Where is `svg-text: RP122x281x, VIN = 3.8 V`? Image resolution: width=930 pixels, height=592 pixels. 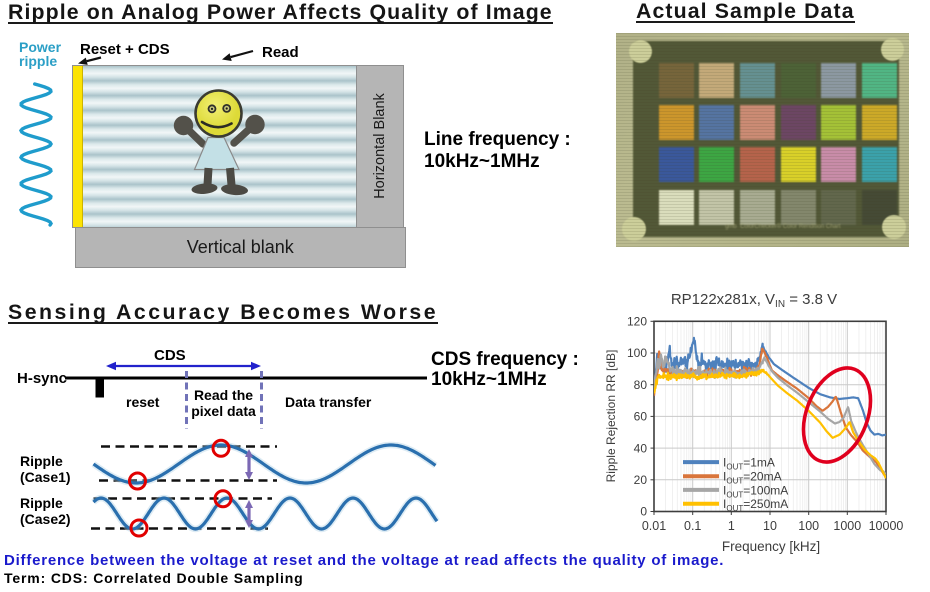 svg-text: RP122x281x, VIN = 3.8 V is located at coordinates (754, 300).